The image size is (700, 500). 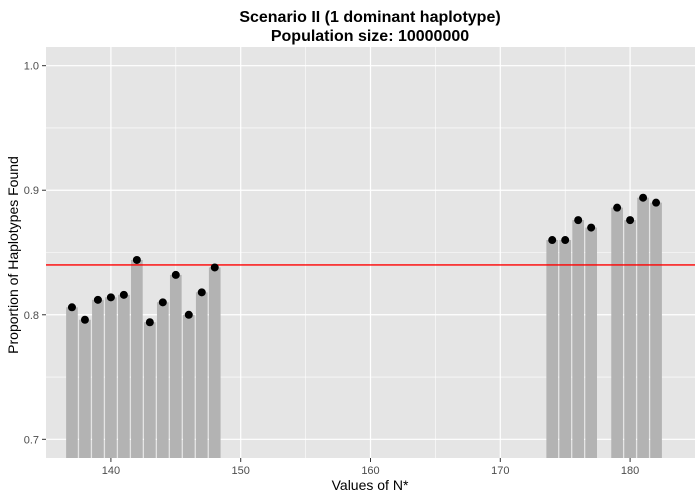 I want to click on x-tick-label: 140, so click(x=111, y=471).